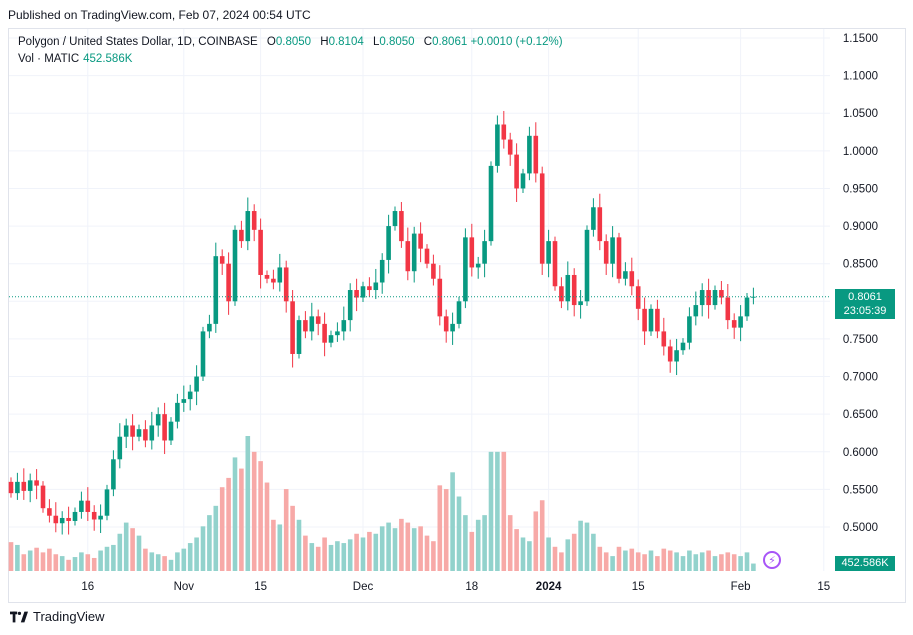  Describe the element at coordinates (455, 587) in the screenshot. I see `time-axis: 16 Nov 15 Dec 18 2024 15 Feb 15` at that location.